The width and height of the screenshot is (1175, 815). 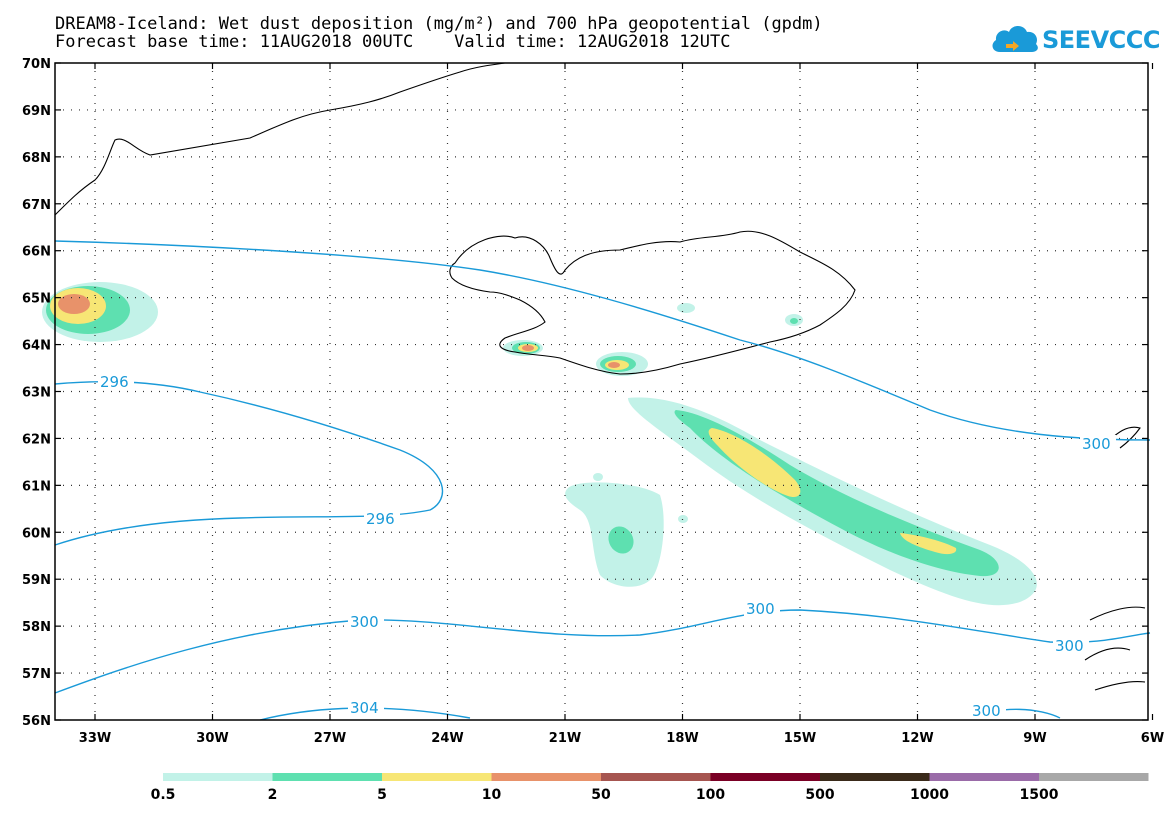 I want to click on colorbar-label: 10, so click(x=492, y=795).